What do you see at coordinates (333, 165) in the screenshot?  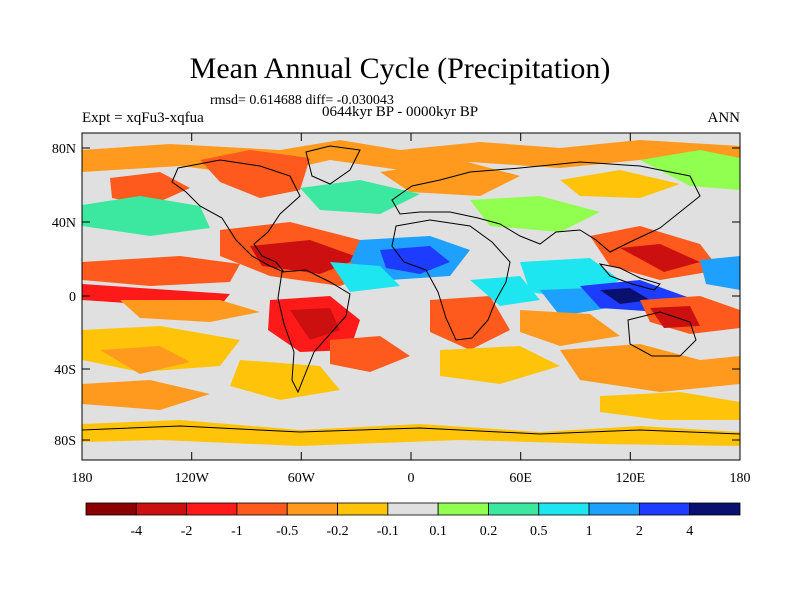 I see `greenland-outline` at bounding box center [333, 165].